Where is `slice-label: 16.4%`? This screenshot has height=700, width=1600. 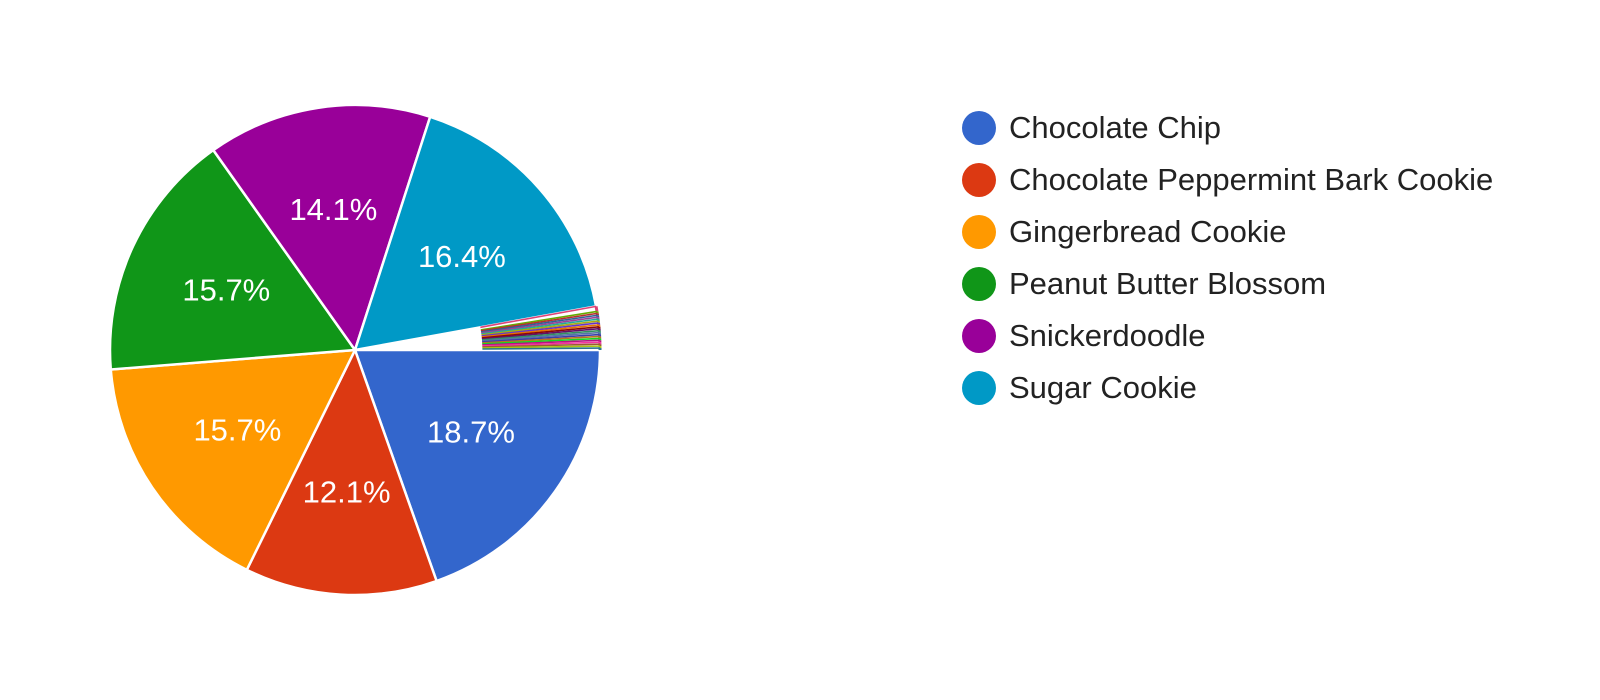 slice-label: 16.4% is located at coordinates (462, 256).